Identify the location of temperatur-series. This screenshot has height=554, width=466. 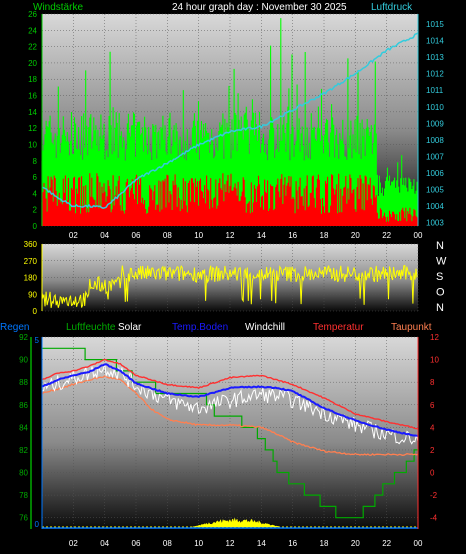
(230, 394).